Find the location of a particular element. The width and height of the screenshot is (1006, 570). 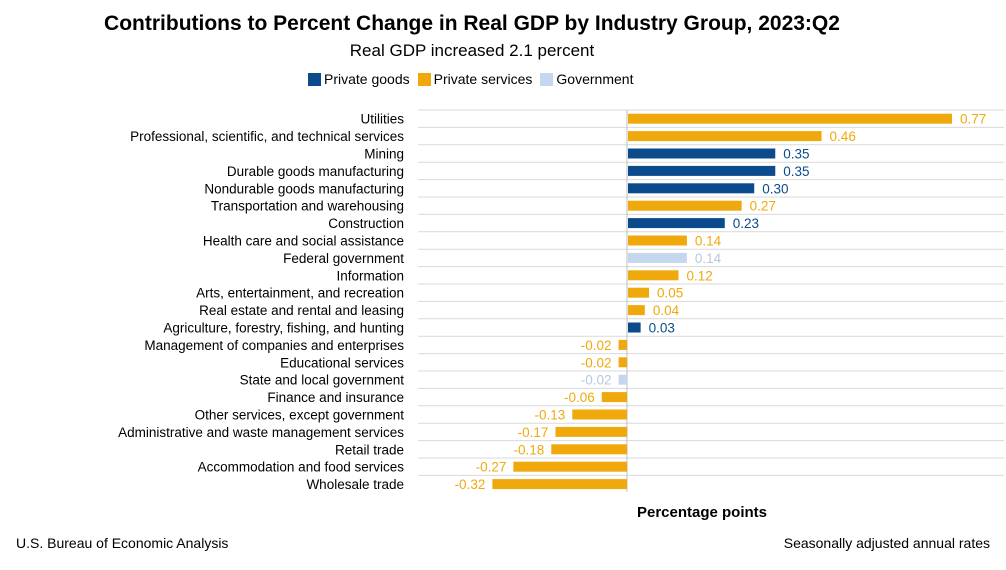

value-label: 0.27 is located at coordinates (763, 206).